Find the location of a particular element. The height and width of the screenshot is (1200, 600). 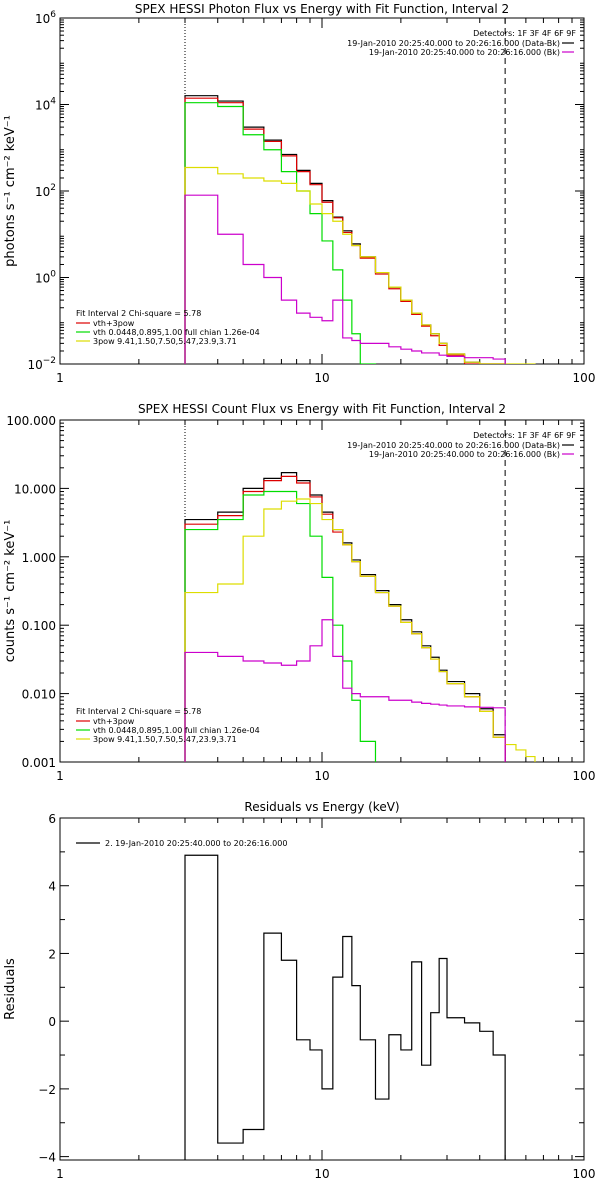

y-axis-label: Residuals is located at coordinates (10, 989).